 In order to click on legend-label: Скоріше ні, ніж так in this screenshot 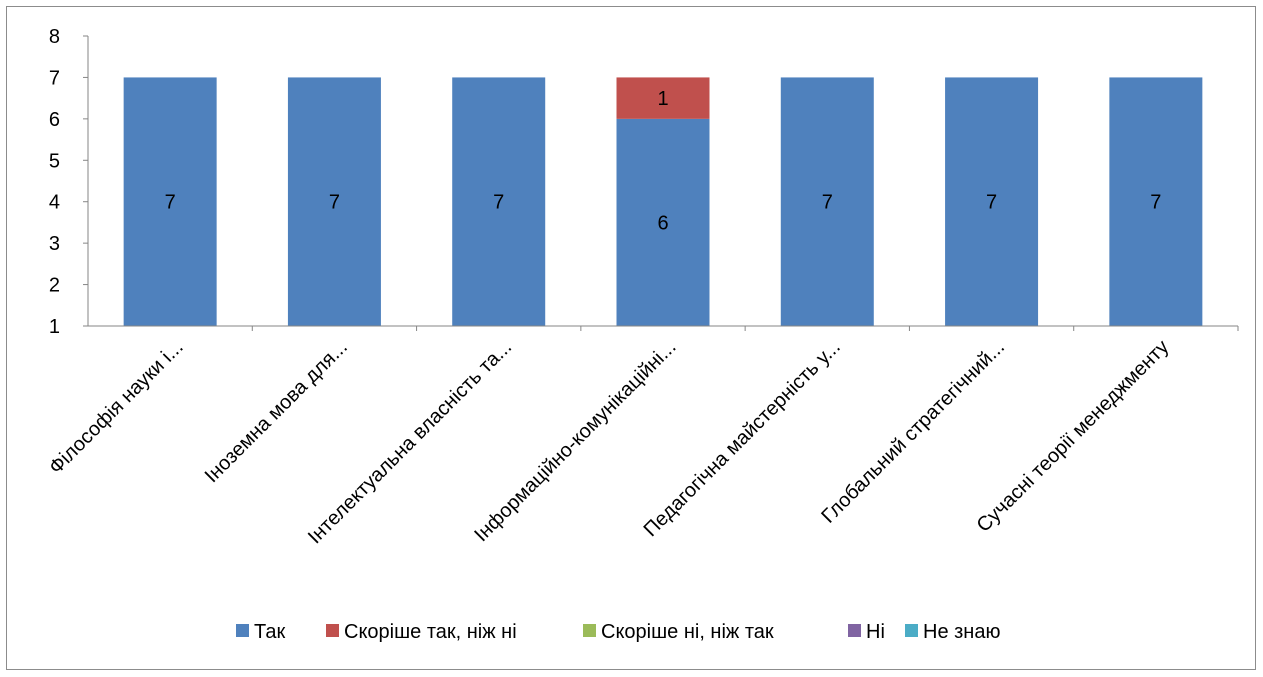, I will do `click(687, 632)`.